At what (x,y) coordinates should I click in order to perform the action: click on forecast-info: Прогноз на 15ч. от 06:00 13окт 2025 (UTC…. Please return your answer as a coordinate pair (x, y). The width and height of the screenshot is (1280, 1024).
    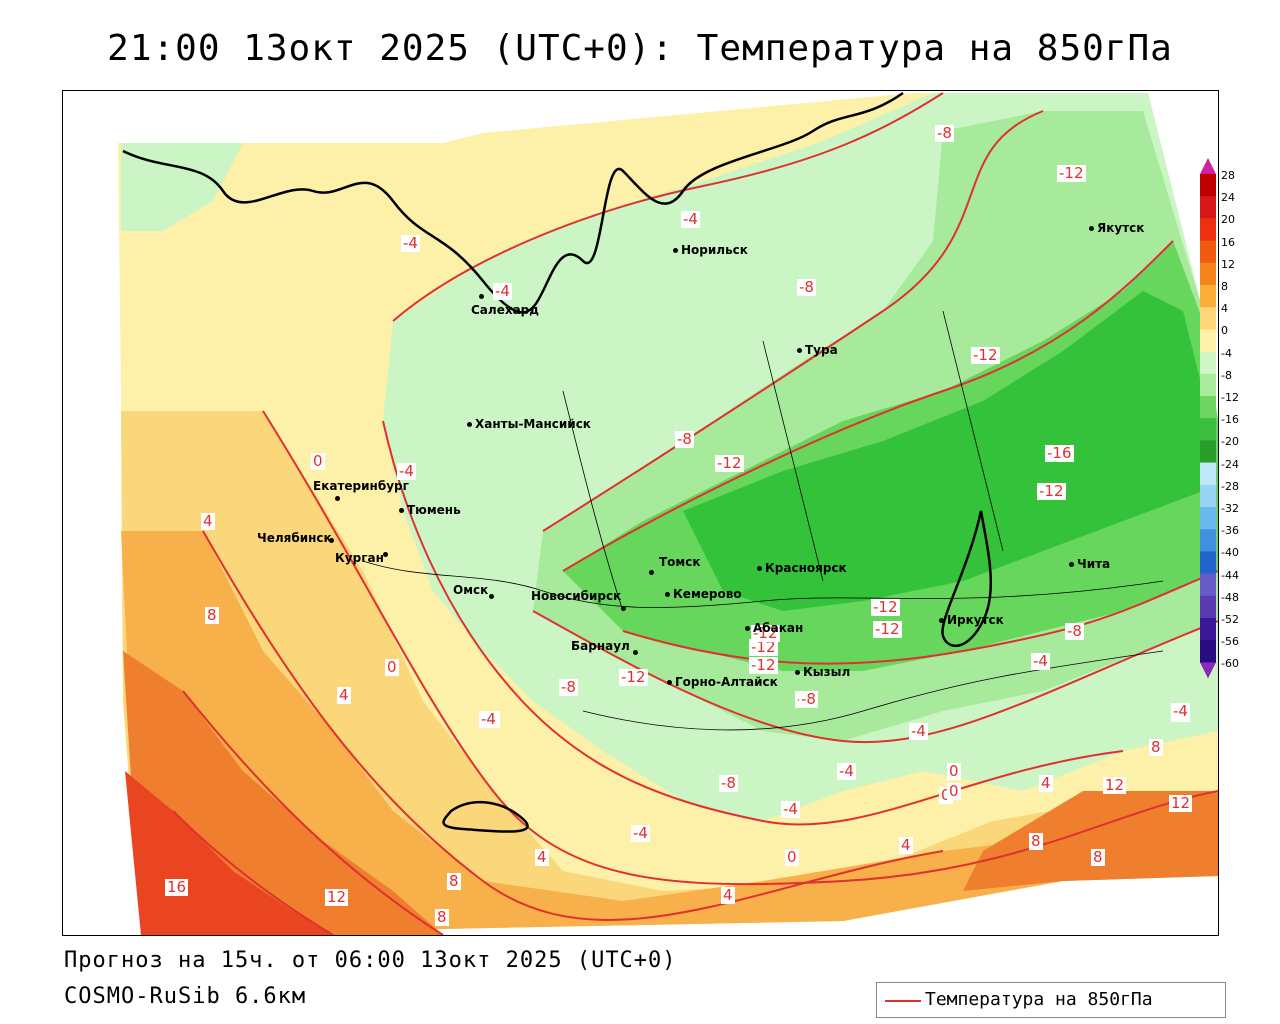
    Looking at the image, I should click on (370, 960).